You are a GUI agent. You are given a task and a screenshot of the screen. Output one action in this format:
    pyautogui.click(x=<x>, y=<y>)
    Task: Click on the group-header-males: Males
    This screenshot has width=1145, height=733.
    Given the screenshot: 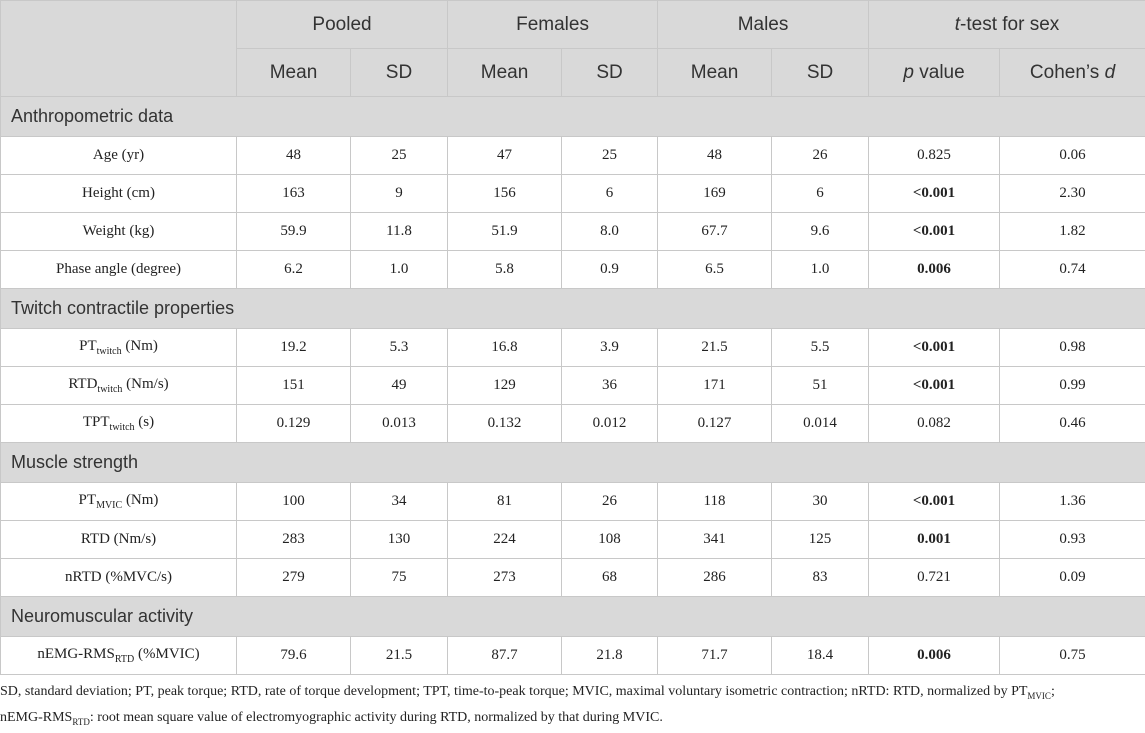 What is the action you would take?
    pyautogui.click(x=763, y=25)
    